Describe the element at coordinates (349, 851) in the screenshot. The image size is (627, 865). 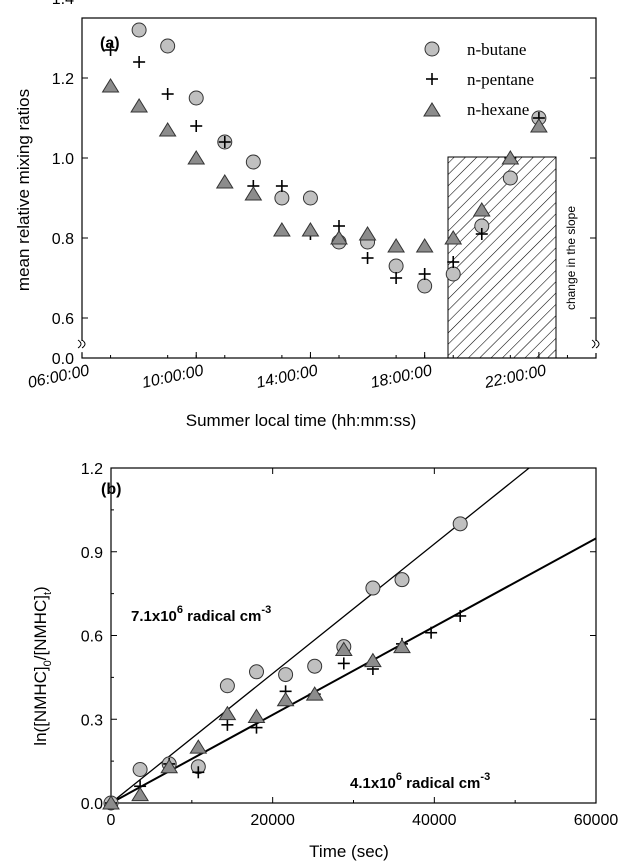
I see `panel-b-x-axis-title: Time (sec)` at that location.